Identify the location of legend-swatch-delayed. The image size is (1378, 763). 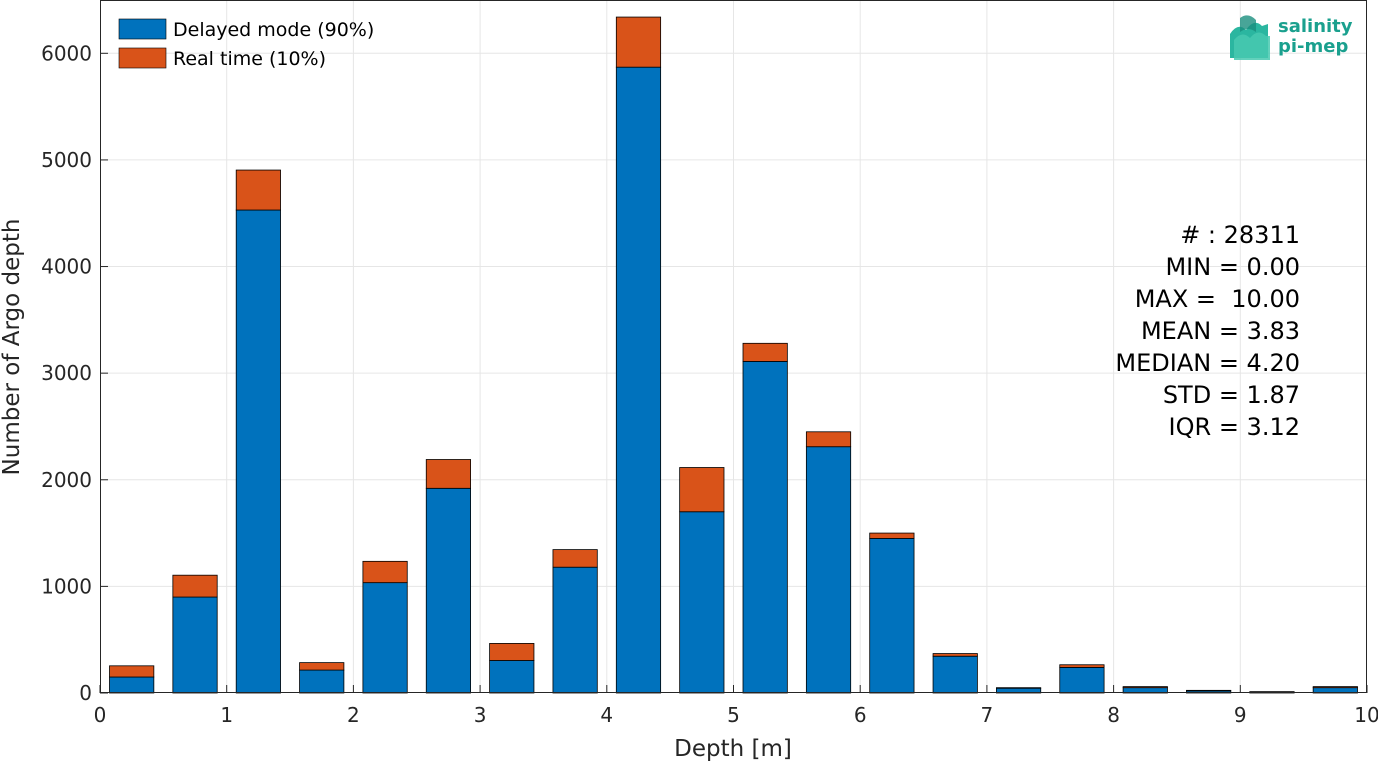
(142, 29).